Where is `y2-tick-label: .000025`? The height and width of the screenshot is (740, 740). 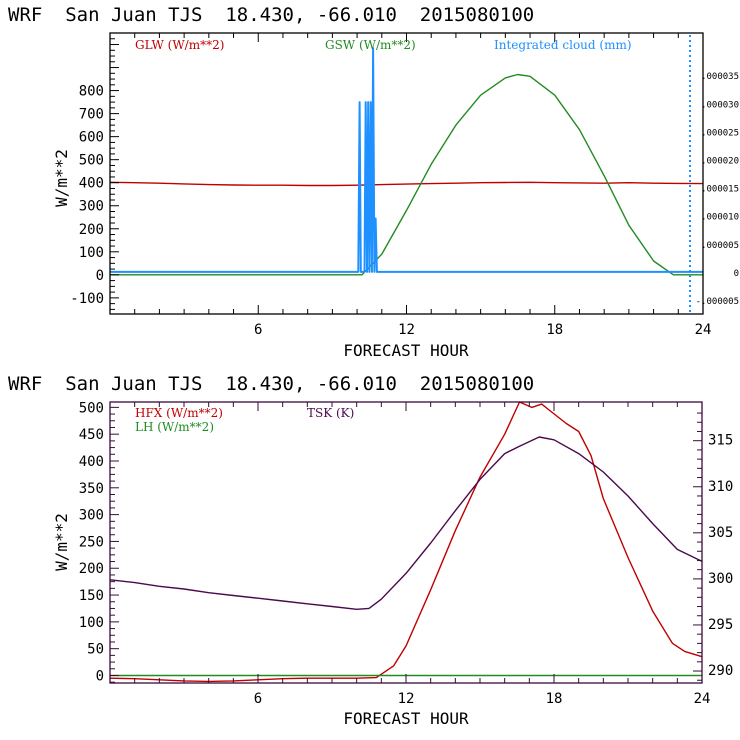
y2-tick-label: .000025 is located at coordinates (720, 133).